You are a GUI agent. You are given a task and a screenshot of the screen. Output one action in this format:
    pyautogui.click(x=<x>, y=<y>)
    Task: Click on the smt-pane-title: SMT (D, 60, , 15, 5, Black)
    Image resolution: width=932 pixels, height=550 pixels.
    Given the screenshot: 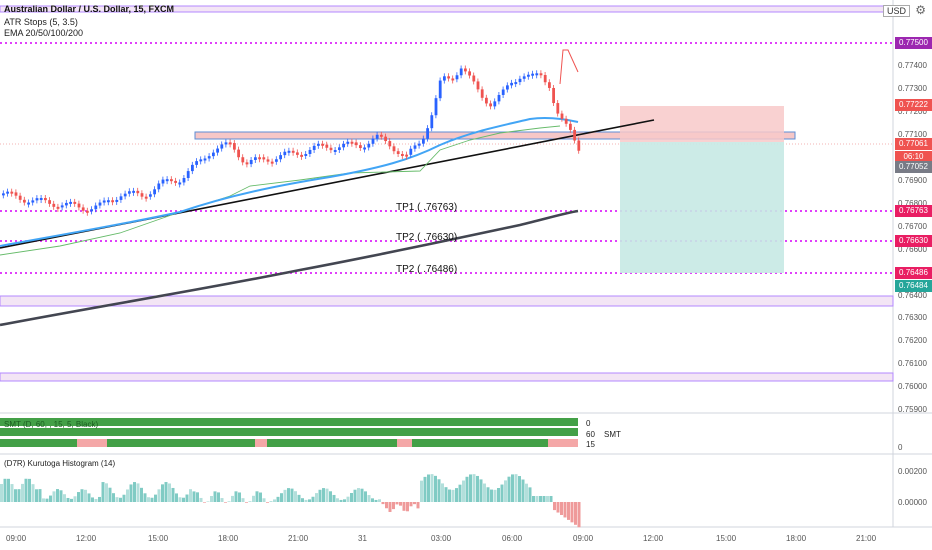 What is the action you would take?
    pyautogui.click(x=51, y=424)
    